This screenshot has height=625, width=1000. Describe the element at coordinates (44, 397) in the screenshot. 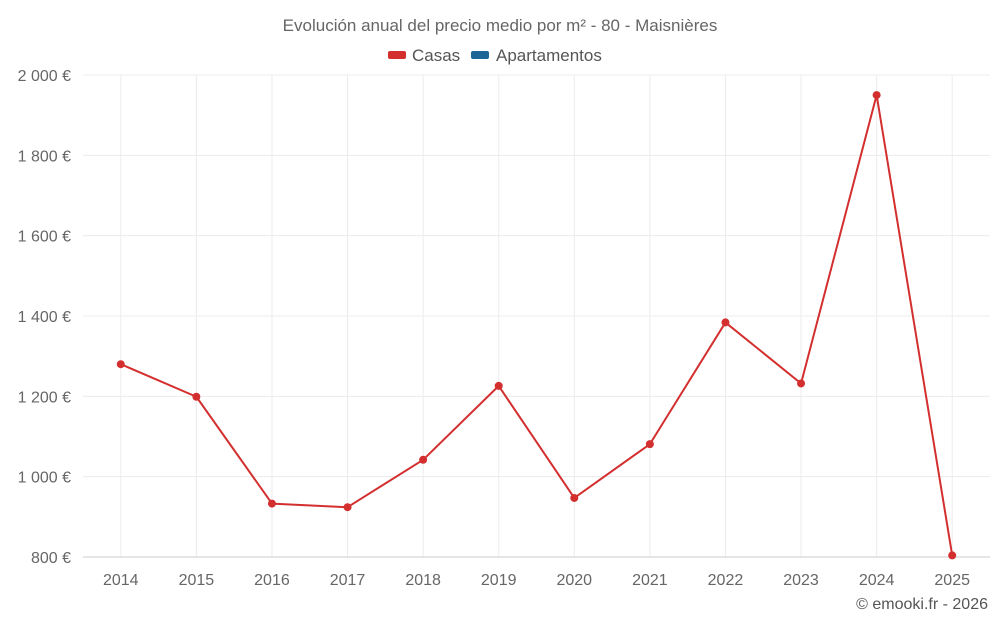

I see `y-tick-label: 1 200 €` at that location.